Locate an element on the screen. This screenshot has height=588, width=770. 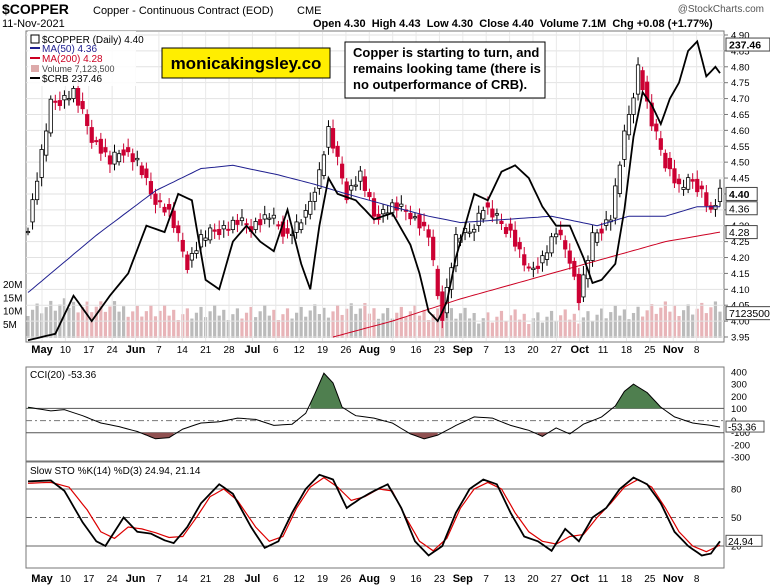
price-badge: 4.36 is located at coordinates (741, 208).